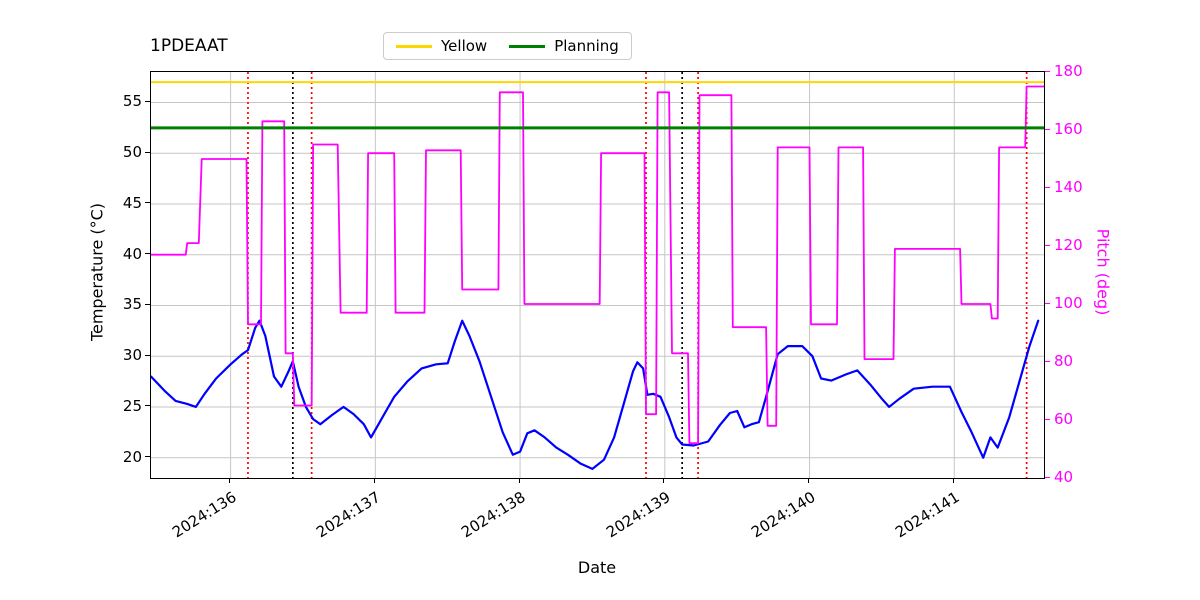  I want to click on y-tick-label-left: 40, so click(132, 253).